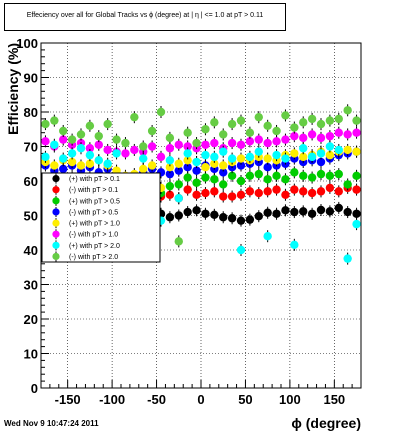 The width and height of the screenshot is (400, 433). I want to click on y-tick-label: 70, so click(31, 147).